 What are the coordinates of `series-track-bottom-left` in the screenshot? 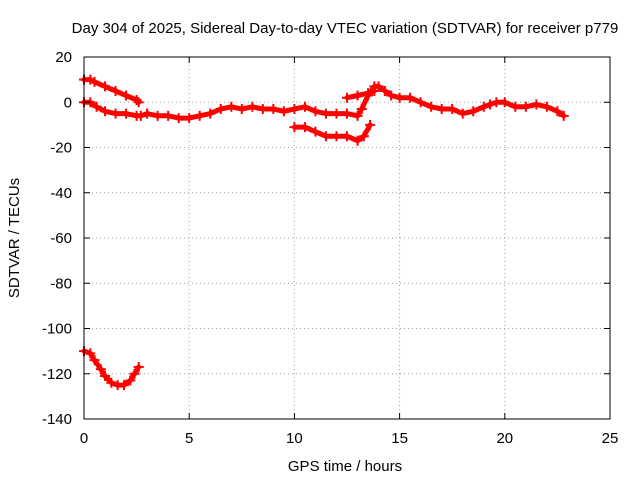 It's located at (111, 368).